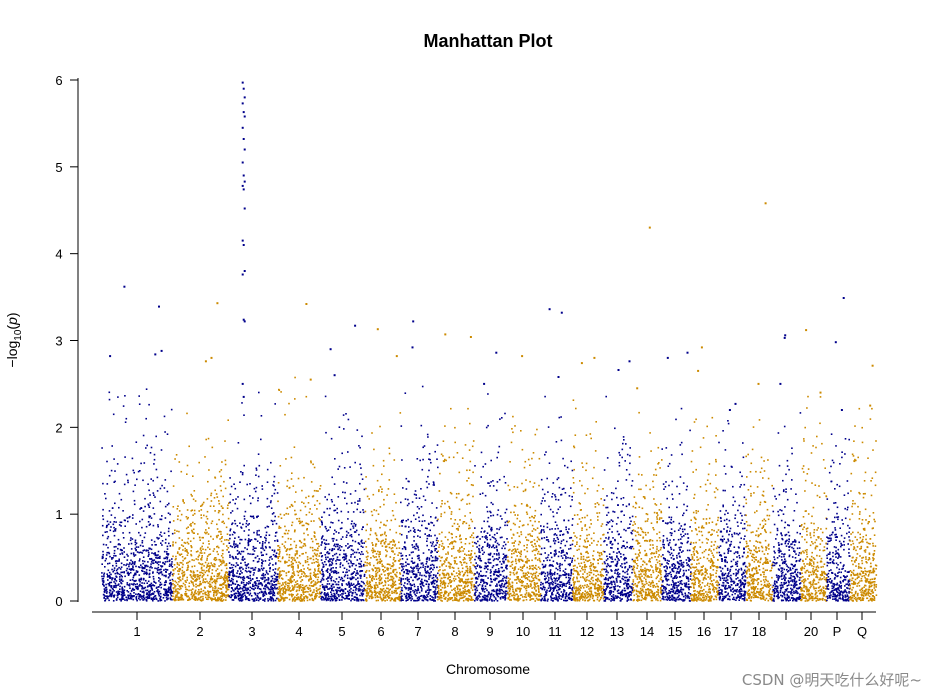  I want to click on chromosome-5-points, so click(343, 463).